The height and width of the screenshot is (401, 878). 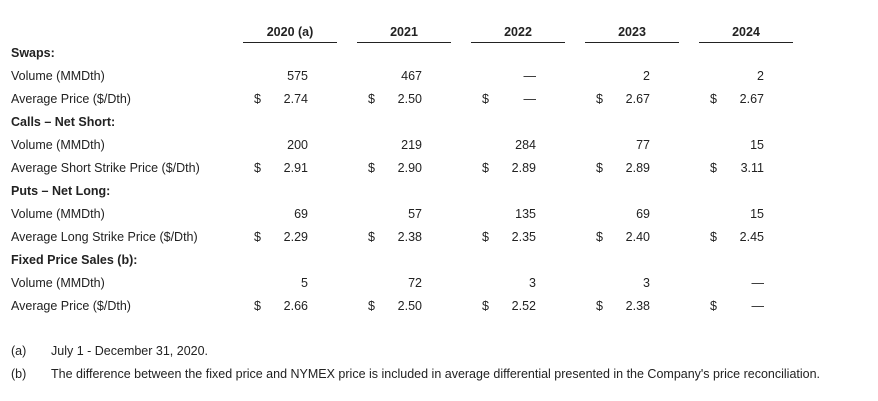 I want to click on cell-value: 2.74, so click(x=295, y=99).